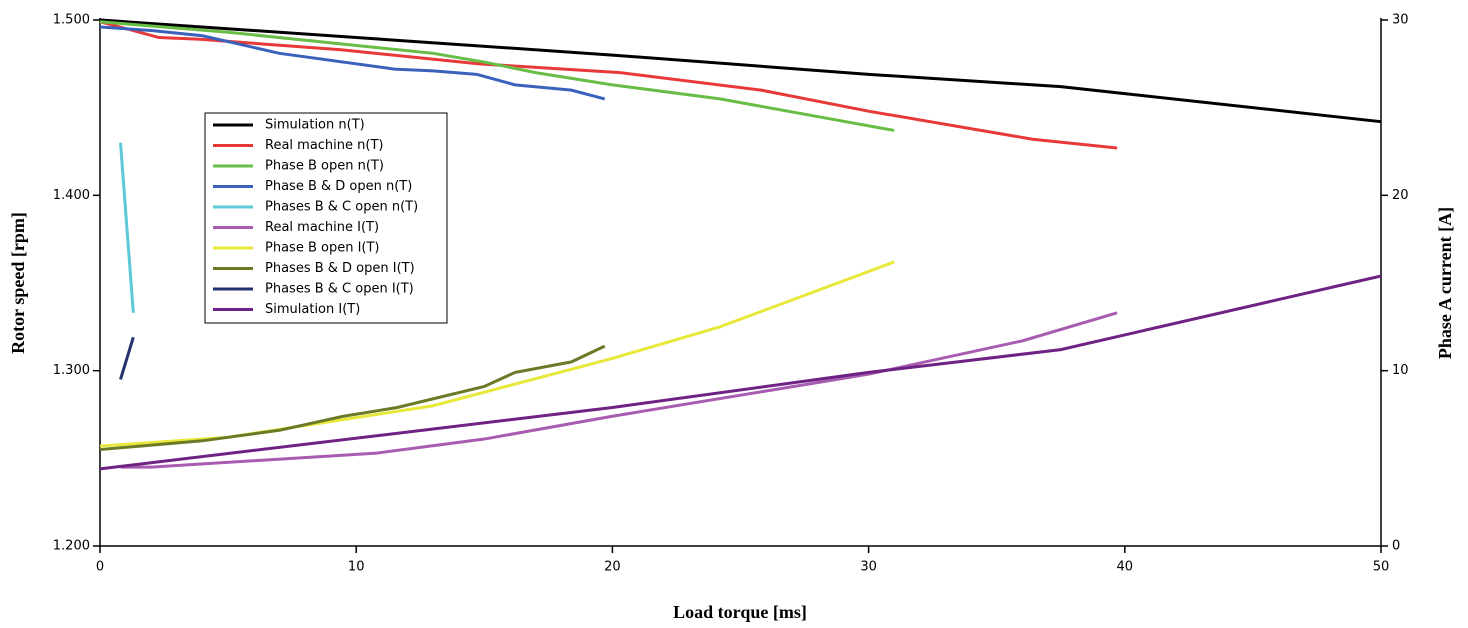 The height and width of the screenshot is (628, 1468). What do you see at coordinates (71, 546) in the screenshot?
I see `y-tick-label: 1.200` at bounding box center [71, 546].